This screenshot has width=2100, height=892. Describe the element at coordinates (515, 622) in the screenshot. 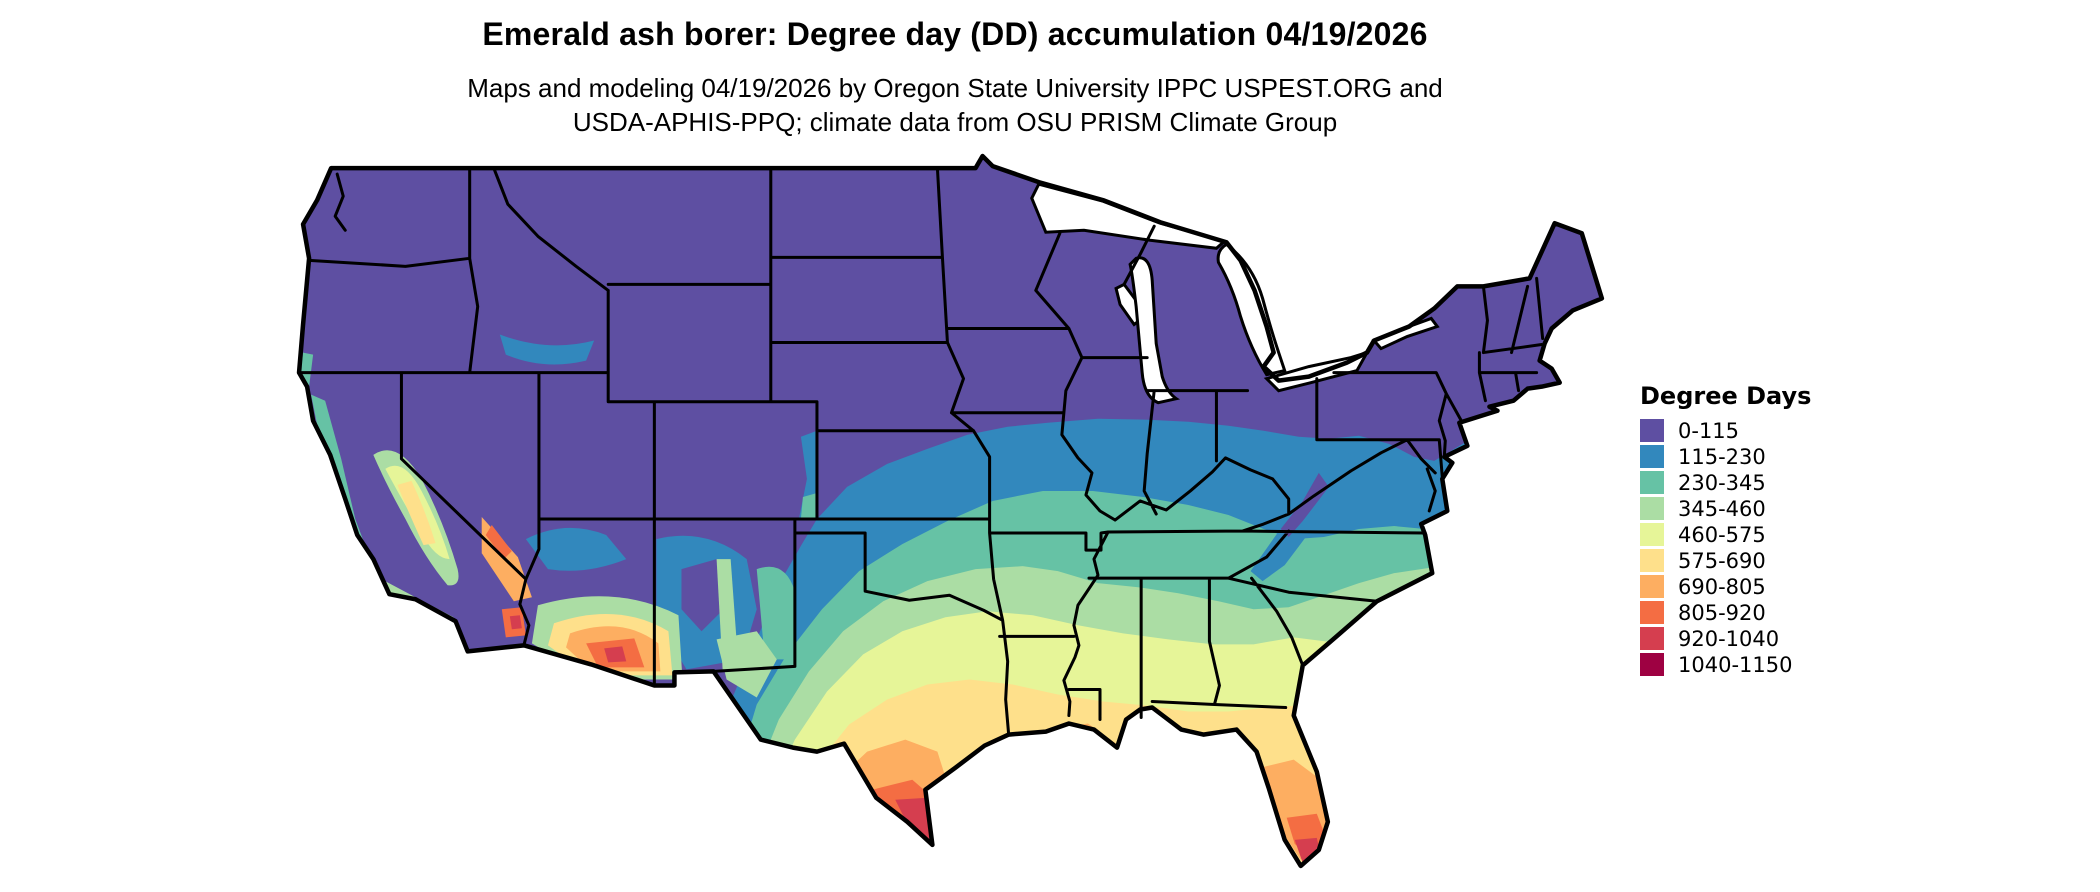

I see `dd-blob-imperial-red-speck` at that location.